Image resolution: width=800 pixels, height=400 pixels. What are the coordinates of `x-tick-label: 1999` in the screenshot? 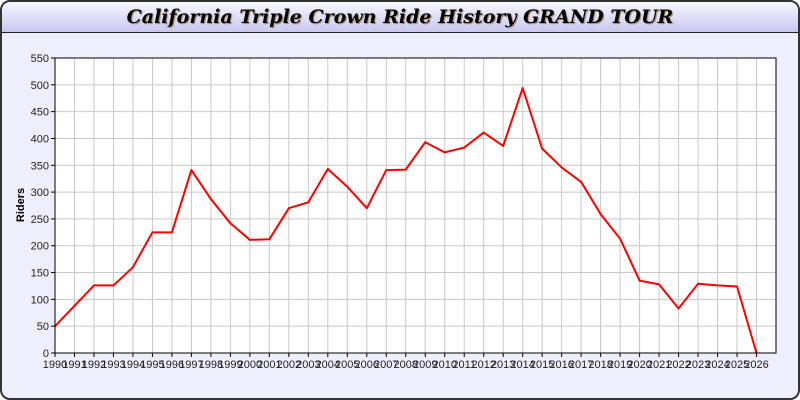 It's located at (230, 365).